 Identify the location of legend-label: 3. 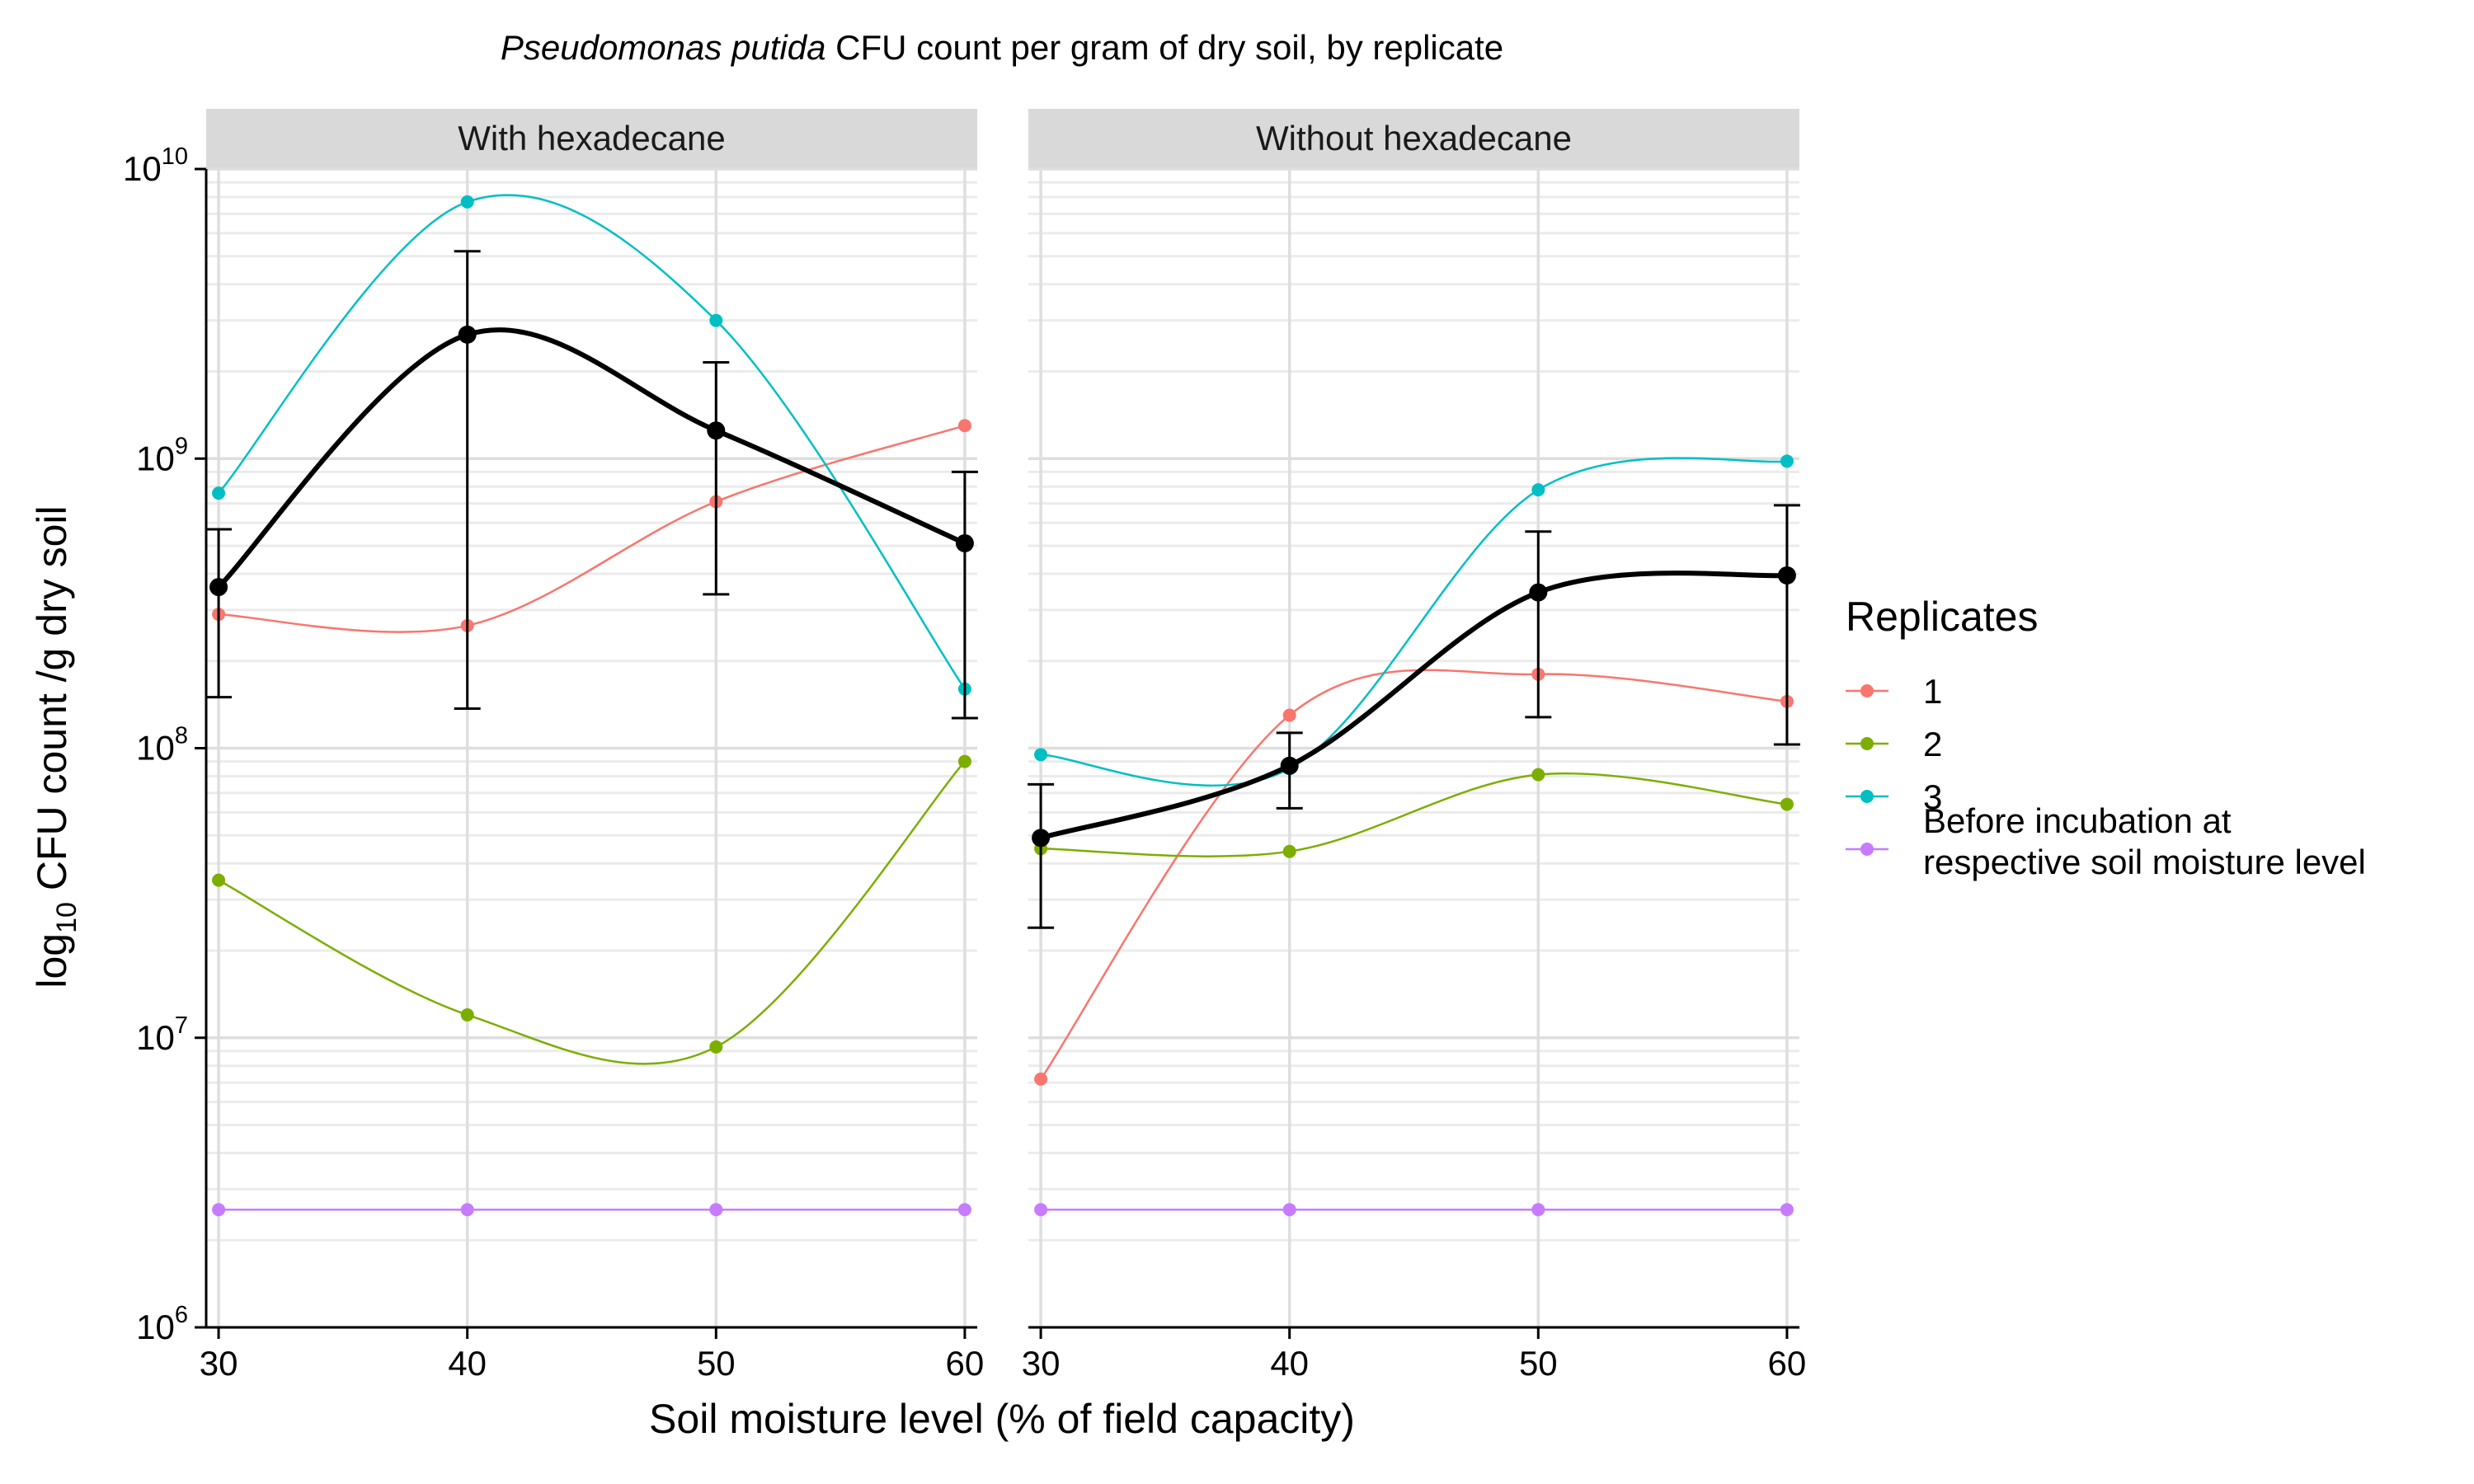
(1932, 796).